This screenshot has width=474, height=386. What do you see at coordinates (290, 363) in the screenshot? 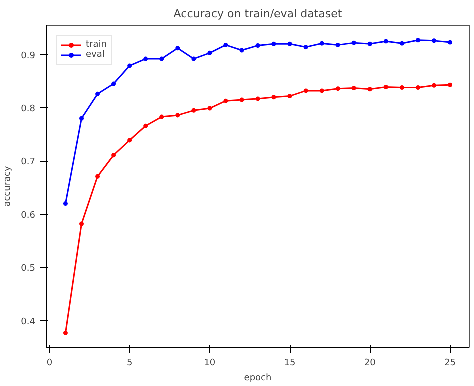
I see `x-tick-label: 15` at bounding box center [290, 363].